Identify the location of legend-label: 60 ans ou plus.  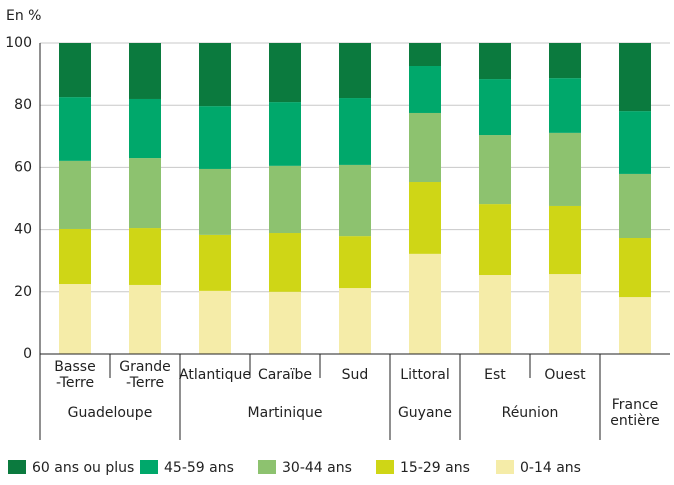
(83, 468).